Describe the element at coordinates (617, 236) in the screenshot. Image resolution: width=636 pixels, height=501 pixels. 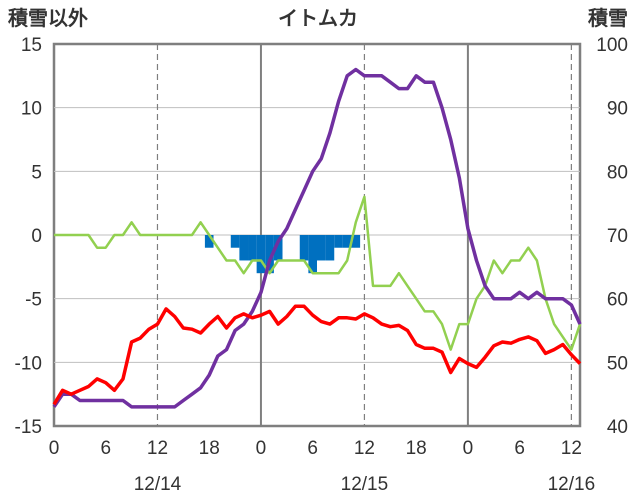
I see `y-tick-label-right: 70` at that location.